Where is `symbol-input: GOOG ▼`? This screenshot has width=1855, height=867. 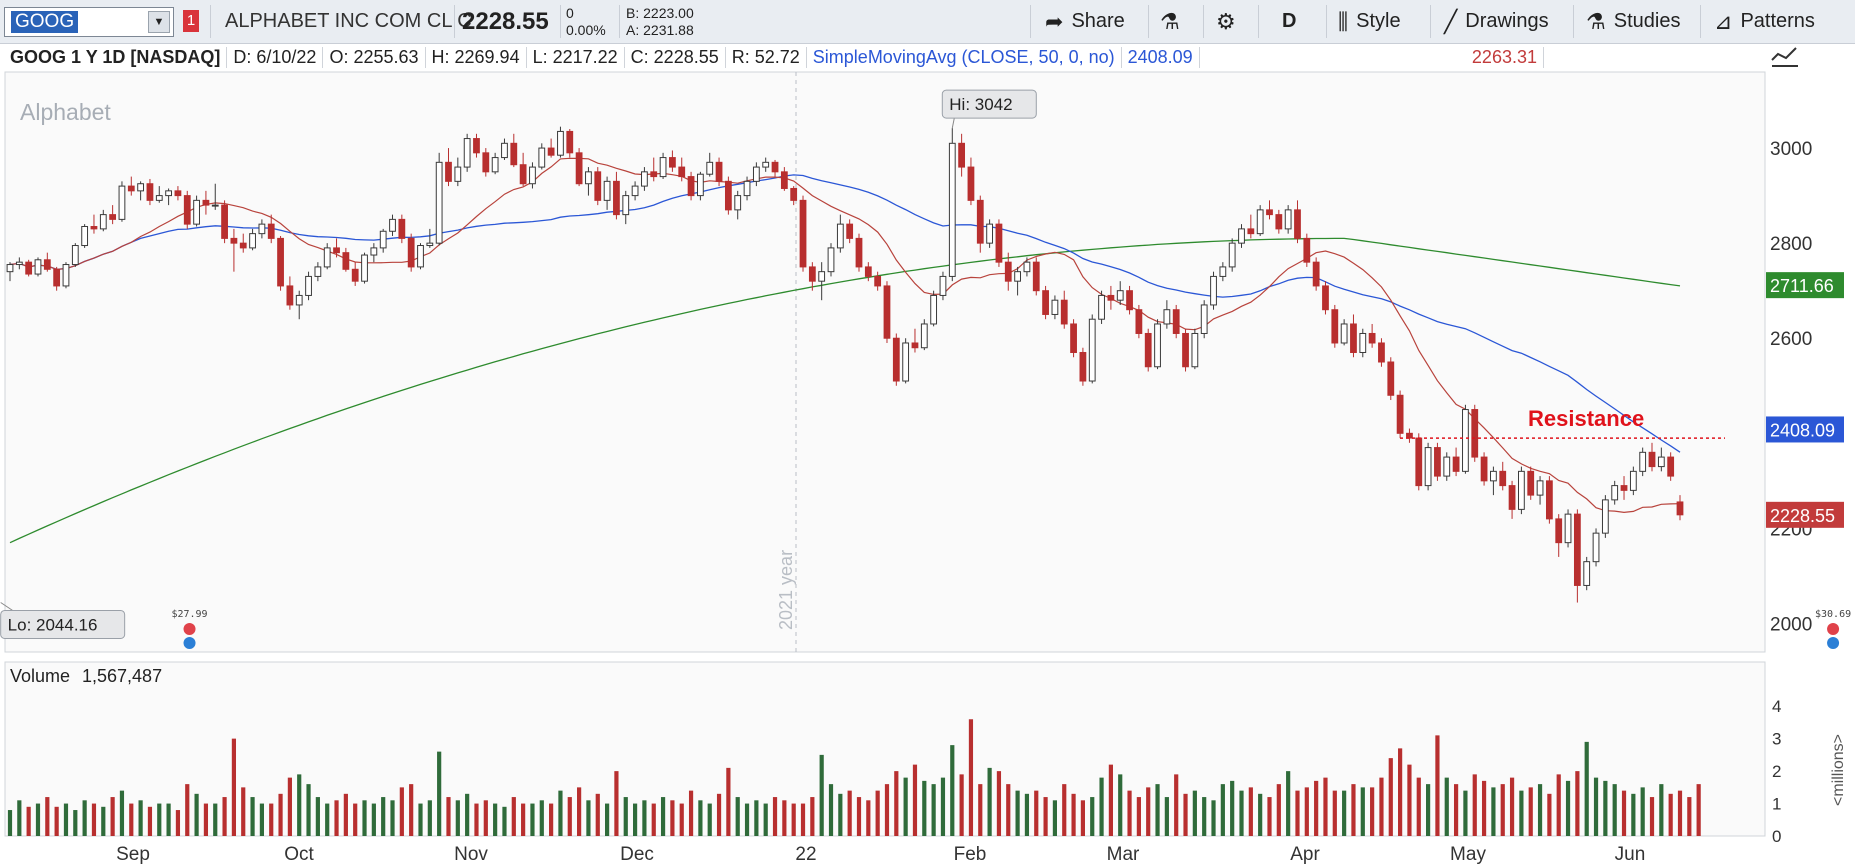 symbol-input: GOOG ▼ is located at coordinates (89, 22).